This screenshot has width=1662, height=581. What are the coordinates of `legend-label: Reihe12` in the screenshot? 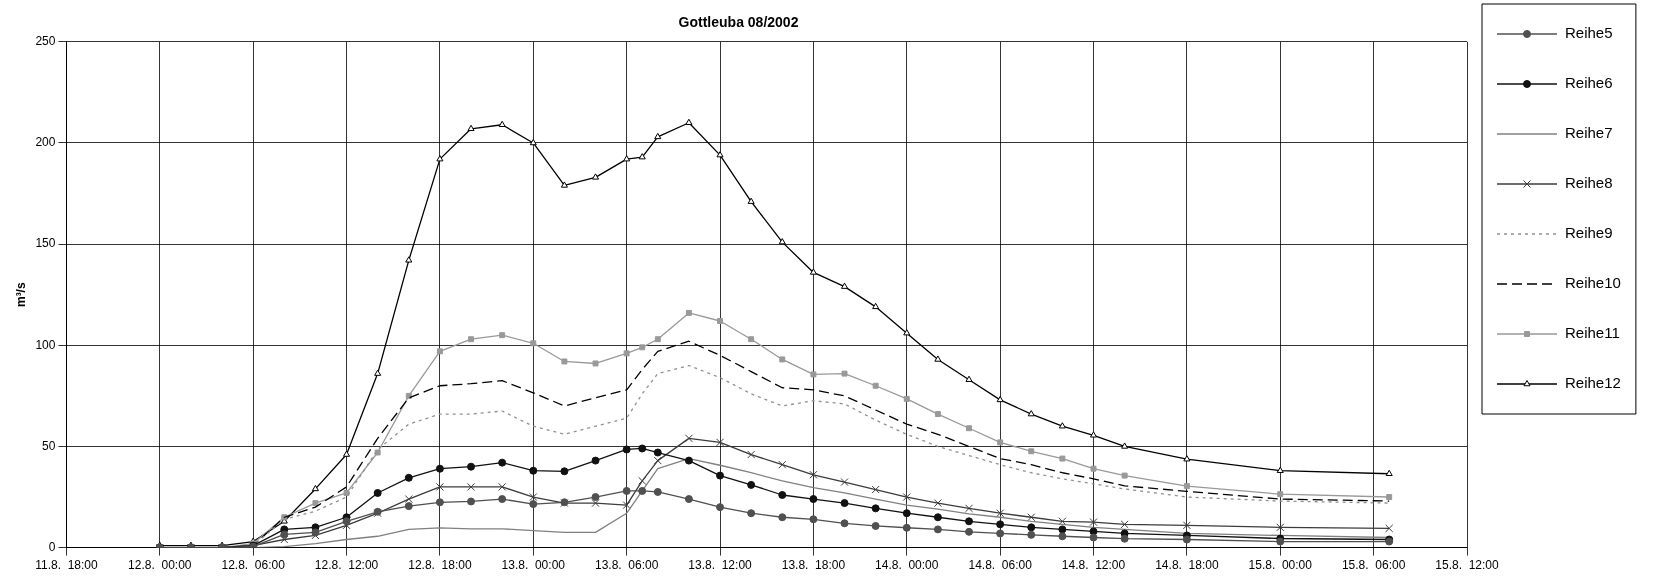 It's located at (1593, 383).